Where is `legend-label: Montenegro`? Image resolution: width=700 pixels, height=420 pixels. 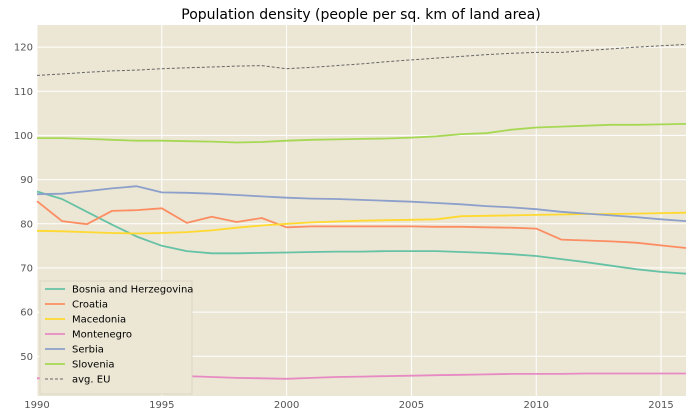
legend-label: Montenegro is located at coordinates (102, 335).